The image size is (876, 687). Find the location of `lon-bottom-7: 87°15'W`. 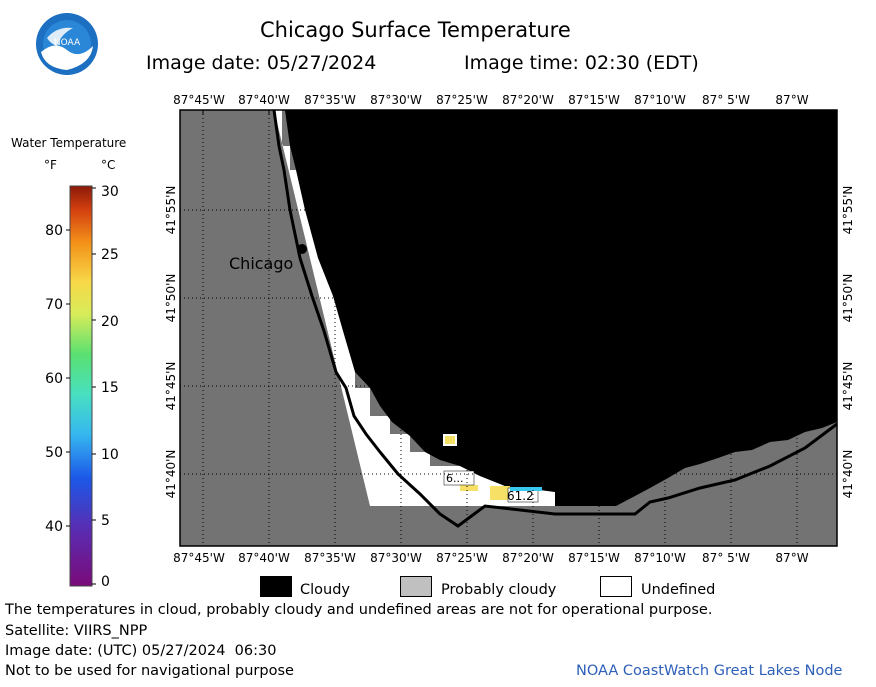

lon-bottom-7: 87°15'W is located at coordinates (594, 558).